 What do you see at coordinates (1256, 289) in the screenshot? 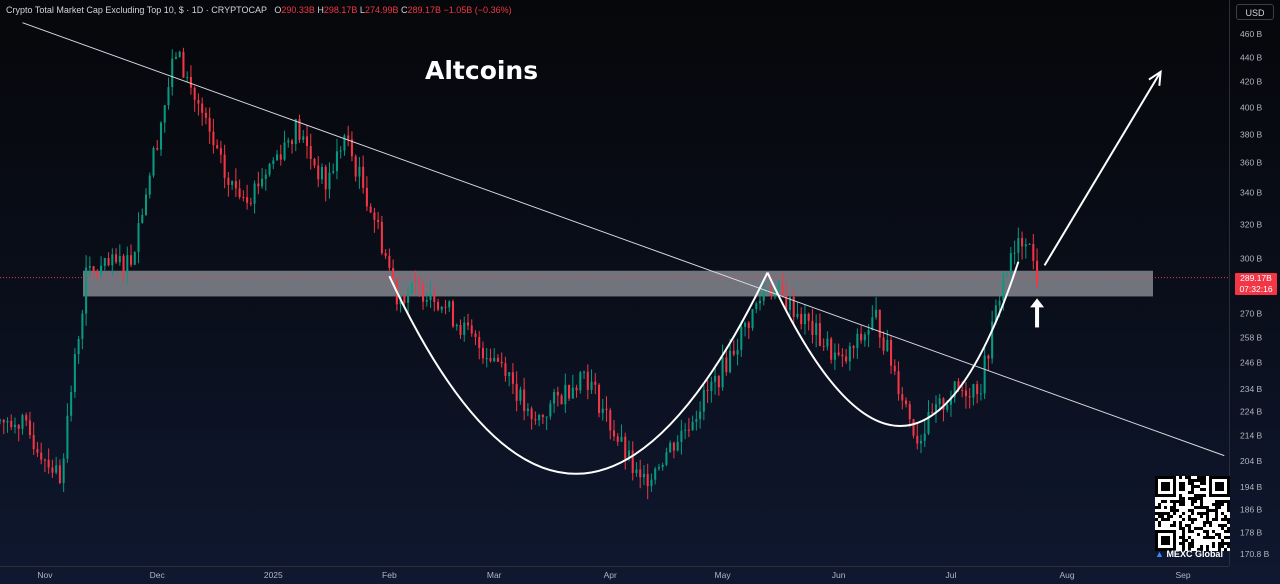
I see `countdown-timer: 07:32:16` at bounding box center [1256, 289].